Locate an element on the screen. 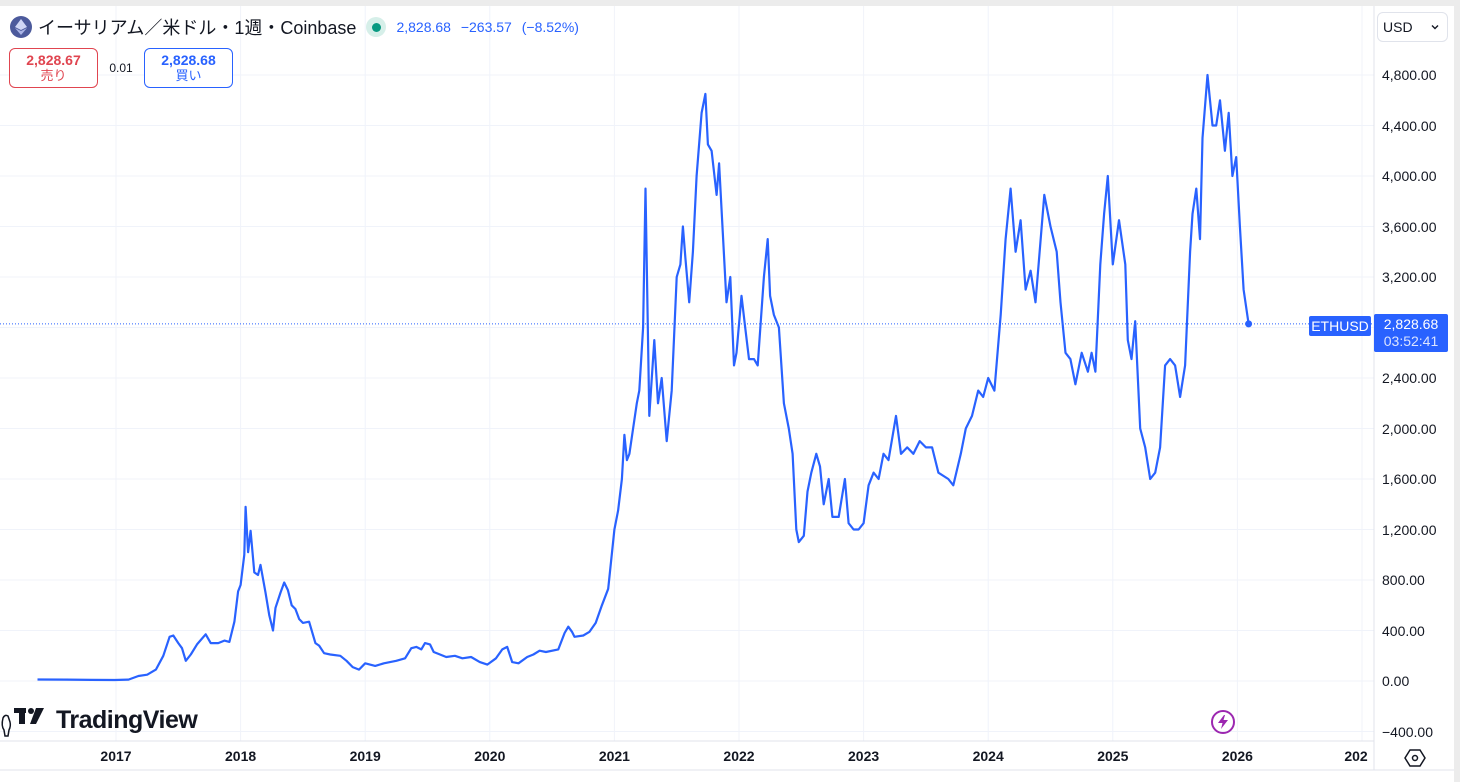 Image resolution: width=1460 pixels, height=782 pixels. time-axis-label: 2026 is located at coordinates (1237, 756).